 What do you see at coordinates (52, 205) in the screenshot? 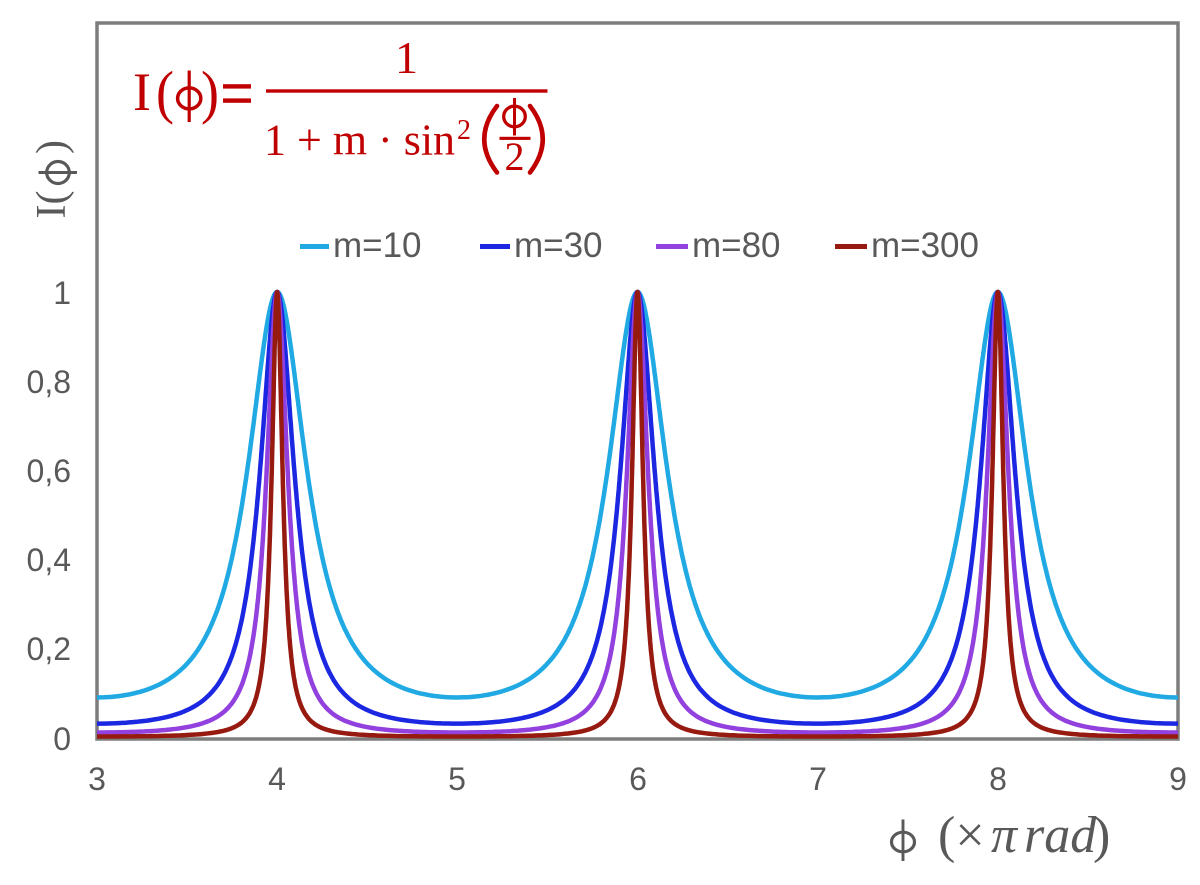
I see `svg-text: I(` at bounding box center [52, 205].